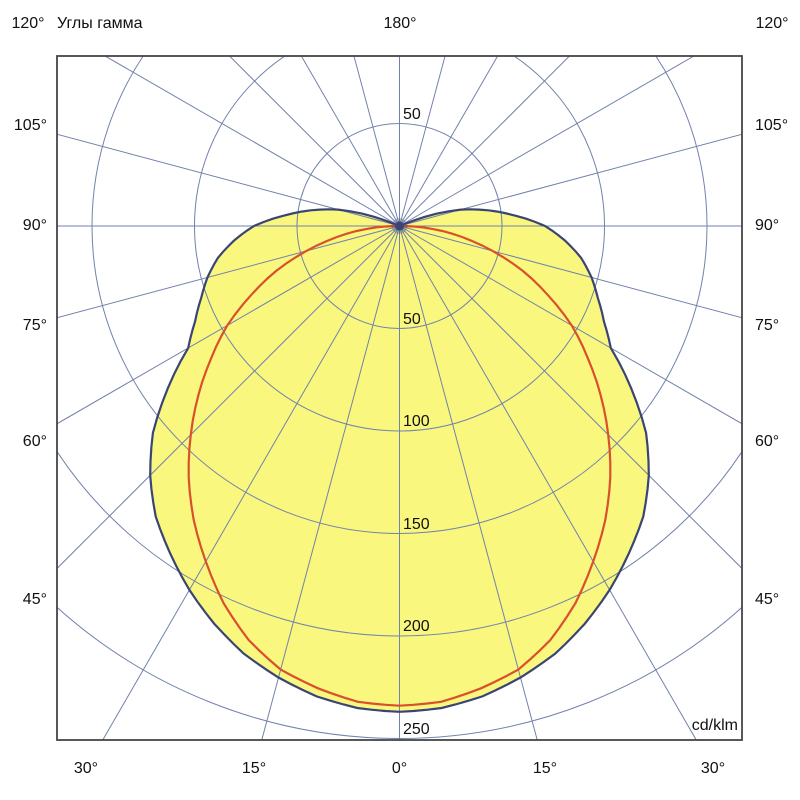  I want to click on gamma-angle-label-top-right: 120°, so click(772, 23).